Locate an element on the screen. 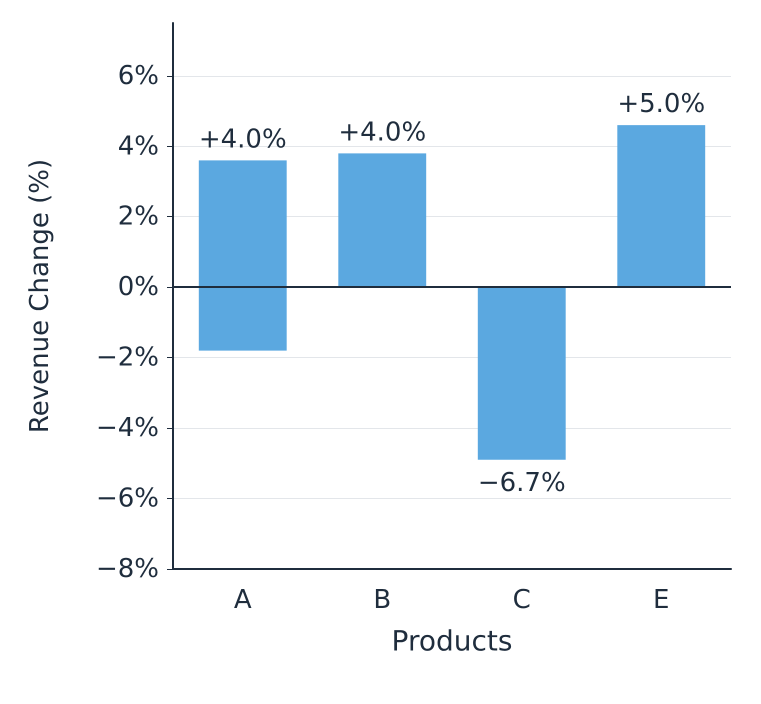 This screenshot has width=761, height=704. y-axis-title: Revenue Change (%) is located at coordinates (40, 296).